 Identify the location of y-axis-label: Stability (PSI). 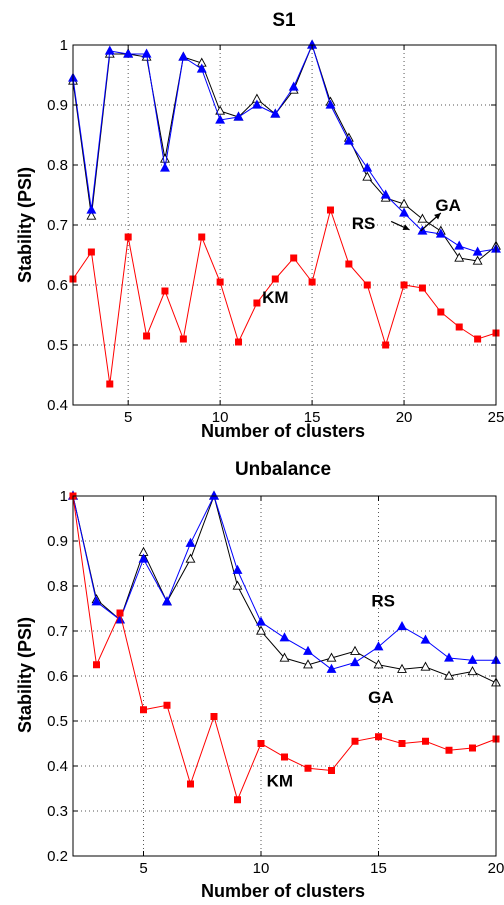
(25, 675).